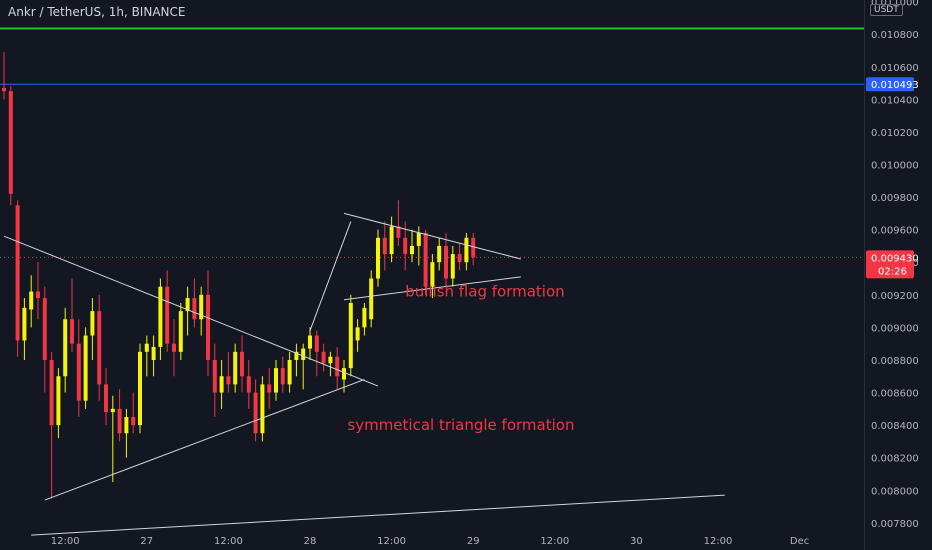 The image size is (932, 550). Describe the element at coordinates (895, 258) in the screenshot. I see `current-price-text: 0.009430` at that location.